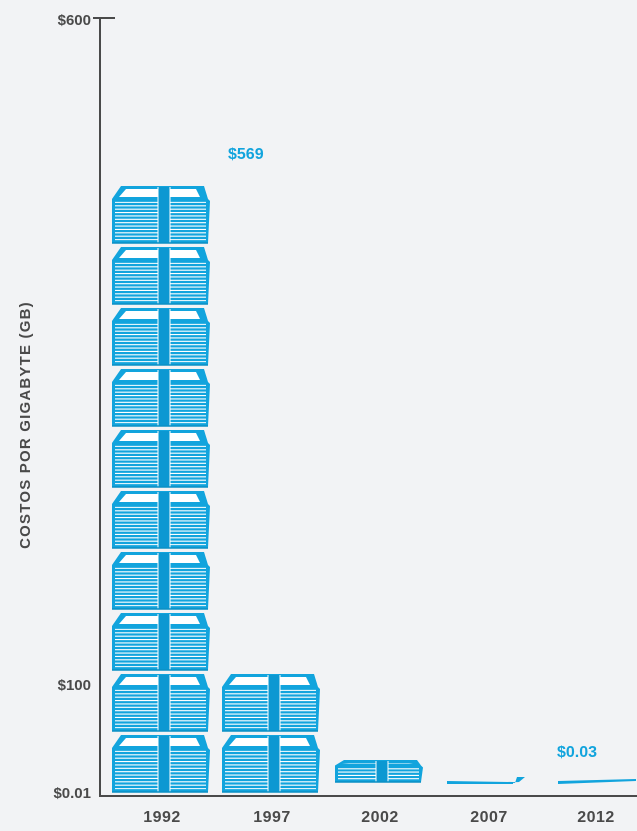 Image resolution: width=637 pixels, height=831 pixels. I want to click on x-tick-label-2002: 2002, so click(380, 817).